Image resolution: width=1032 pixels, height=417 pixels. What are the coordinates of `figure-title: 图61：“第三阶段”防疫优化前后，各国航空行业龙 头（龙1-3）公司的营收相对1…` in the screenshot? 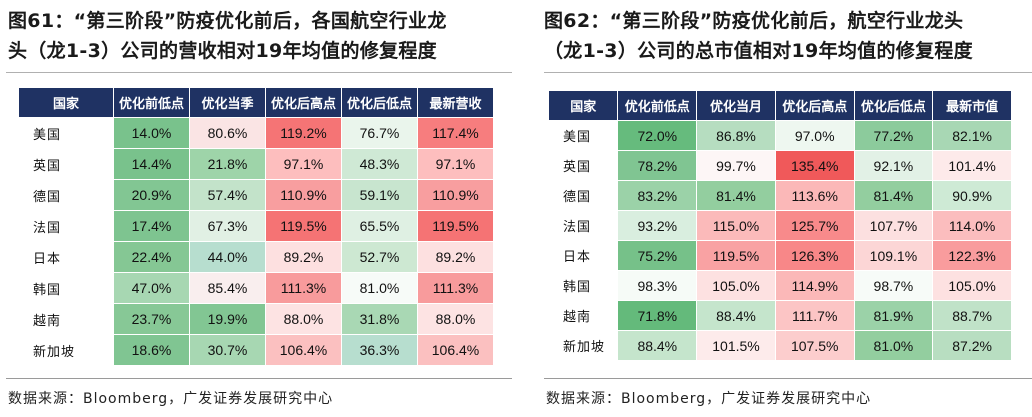 It's located at (259, 36).